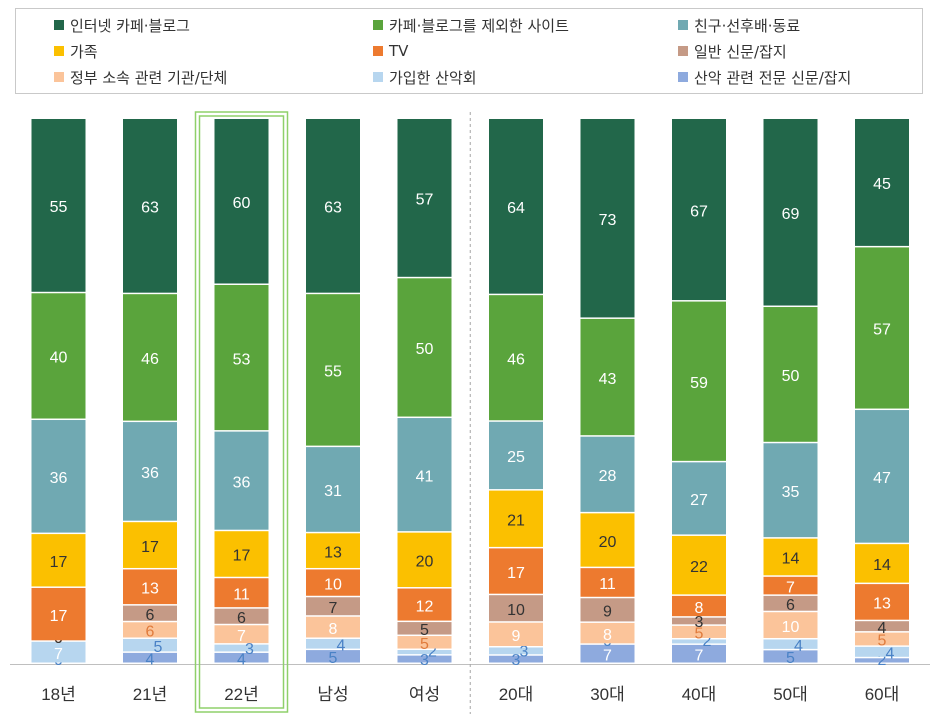 The width and height of the screenshot is (940, 720). I want to click on data-label-government-2: 6, so click(150, 632).